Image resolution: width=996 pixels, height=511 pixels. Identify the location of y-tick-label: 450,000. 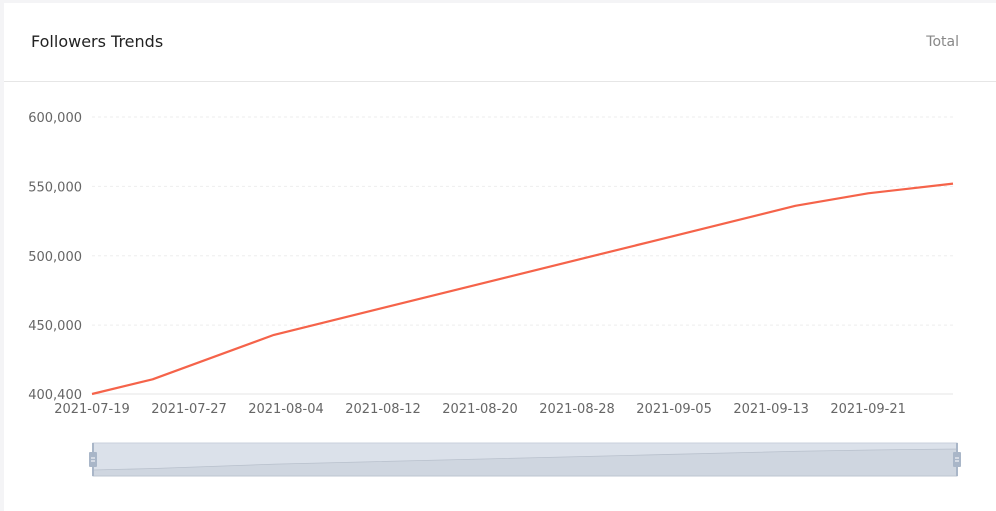
(55, 326).